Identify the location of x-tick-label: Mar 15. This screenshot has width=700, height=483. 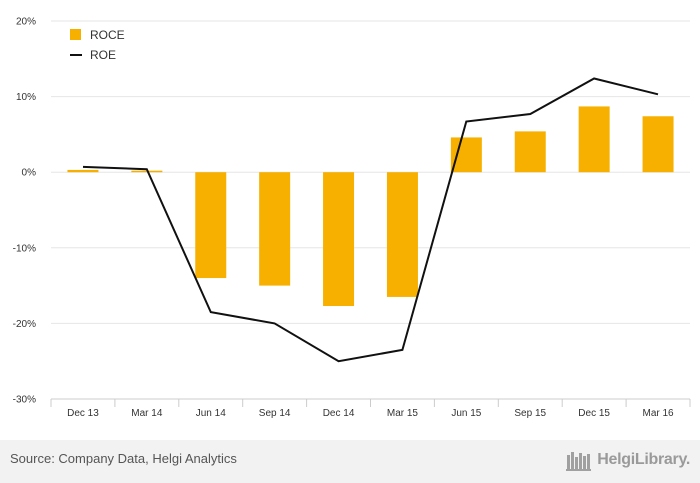
(403, 413).